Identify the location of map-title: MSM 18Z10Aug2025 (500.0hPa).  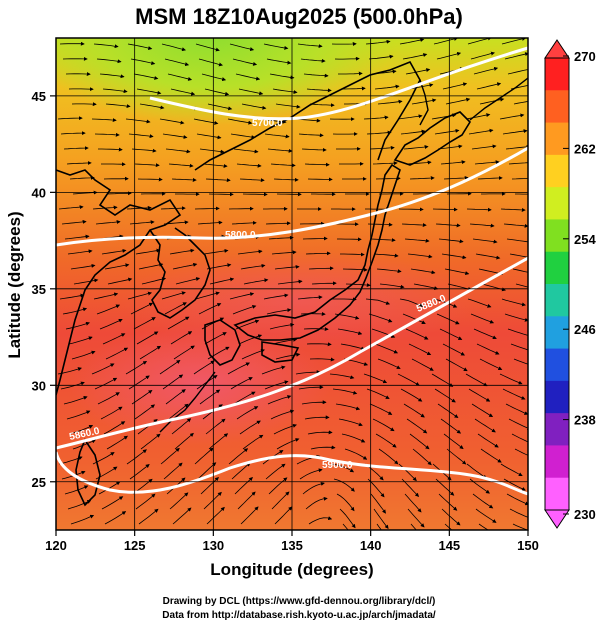
(299, 16).